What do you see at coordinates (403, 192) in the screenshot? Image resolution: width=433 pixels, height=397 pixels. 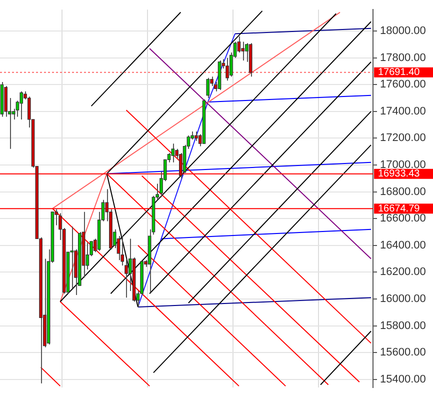 I see `y-tick-label: 16800.00` at bounding box center [403, 192].